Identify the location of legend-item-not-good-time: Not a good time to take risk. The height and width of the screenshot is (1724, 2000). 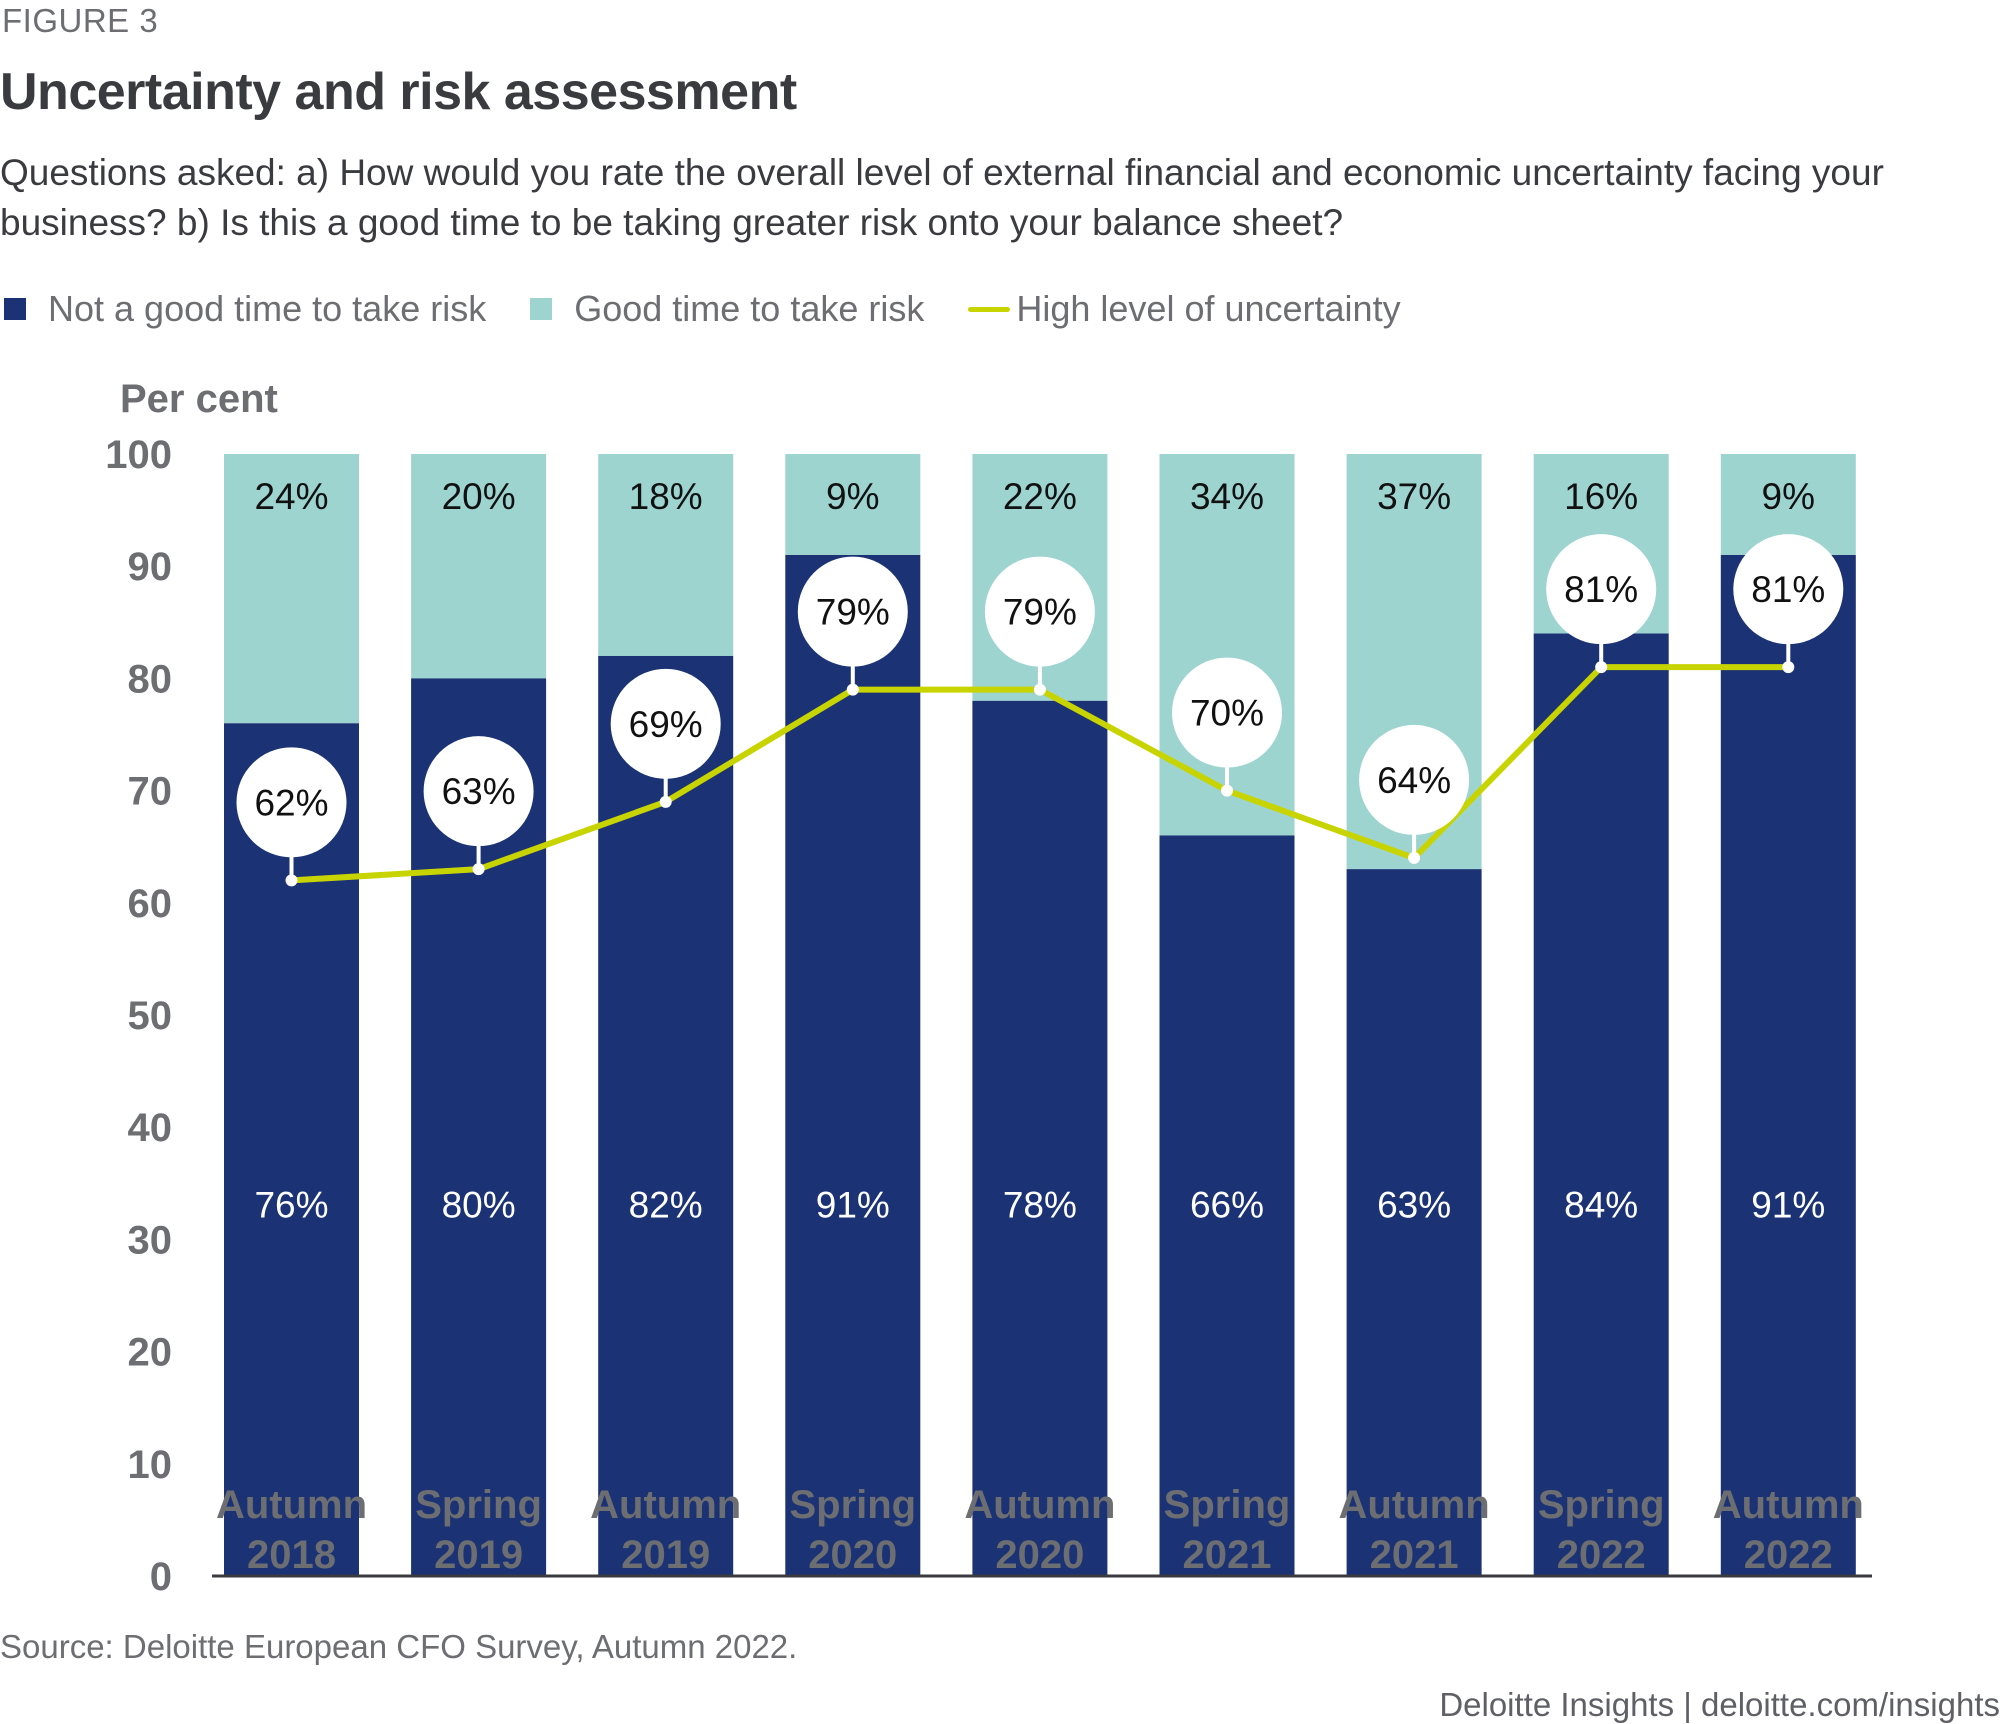
(245, 309).